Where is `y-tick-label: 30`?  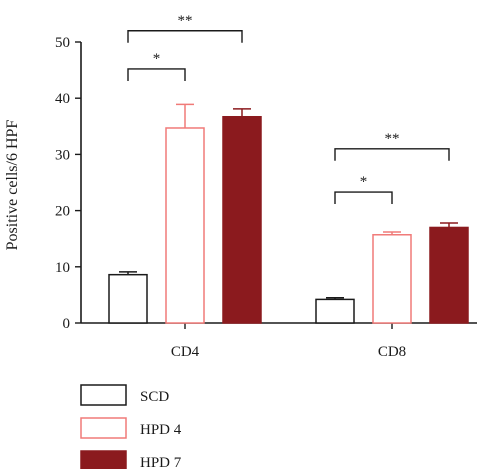 y-tick-label: 30 is located at coordinates (62, 155).